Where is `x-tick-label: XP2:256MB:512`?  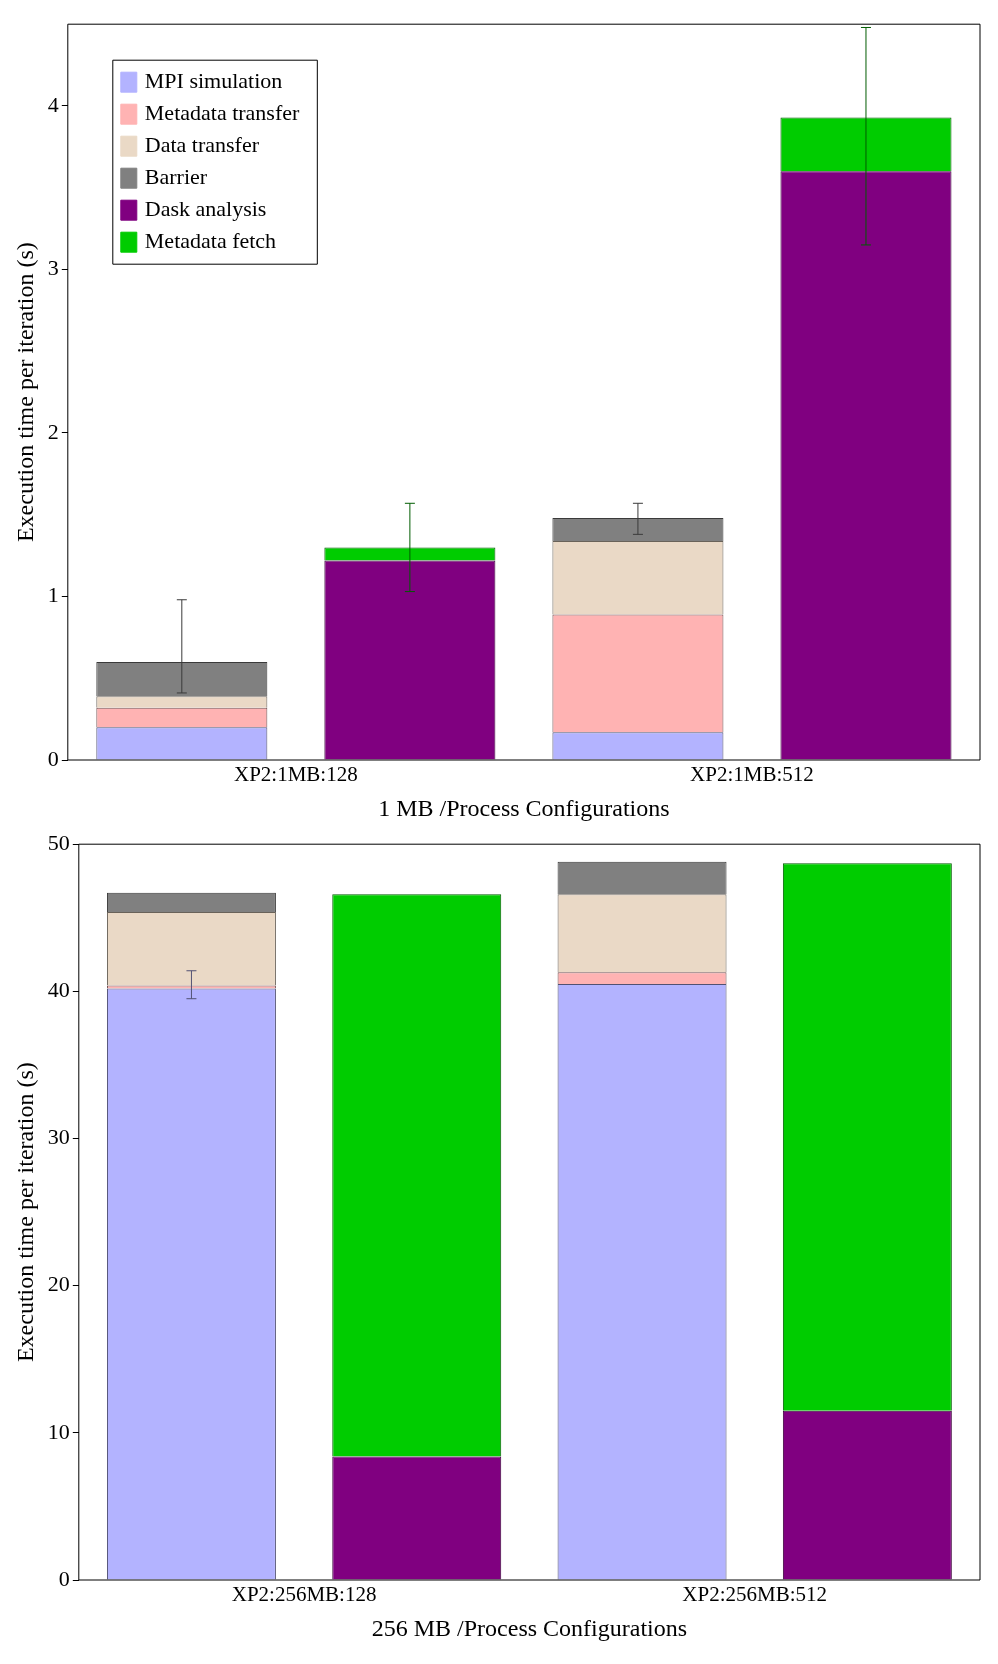
x-tick-label: XP2:256MB:512 is located at coordinates (755, 1594).